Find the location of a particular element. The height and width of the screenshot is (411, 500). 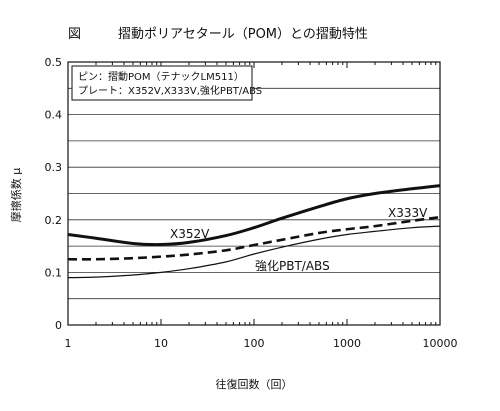

x-axis-label: 往復回数（回） is located at coordinates (254, 384).